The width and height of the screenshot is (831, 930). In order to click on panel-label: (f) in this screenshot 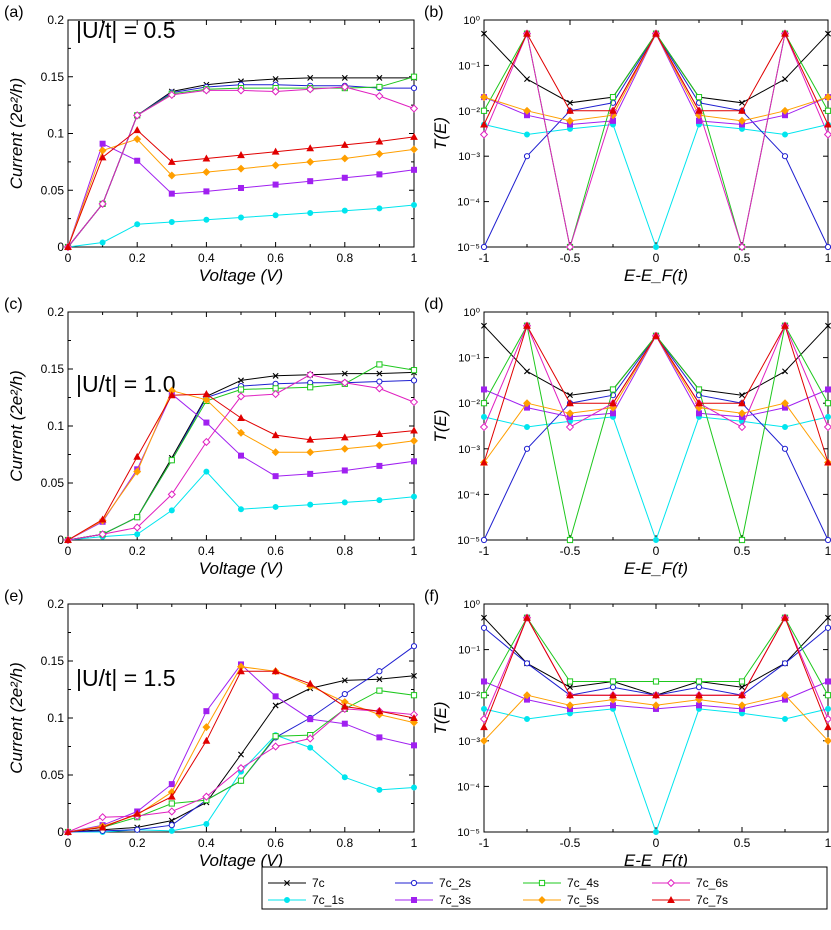, I will do `click(431, 596)`.